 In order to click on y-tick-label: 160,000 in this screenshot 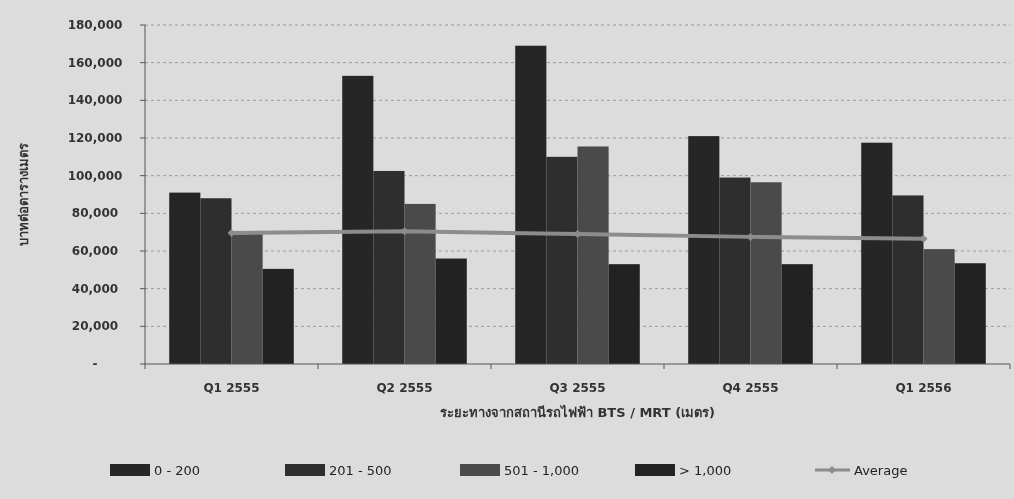, I will do `click(95, 62)`.